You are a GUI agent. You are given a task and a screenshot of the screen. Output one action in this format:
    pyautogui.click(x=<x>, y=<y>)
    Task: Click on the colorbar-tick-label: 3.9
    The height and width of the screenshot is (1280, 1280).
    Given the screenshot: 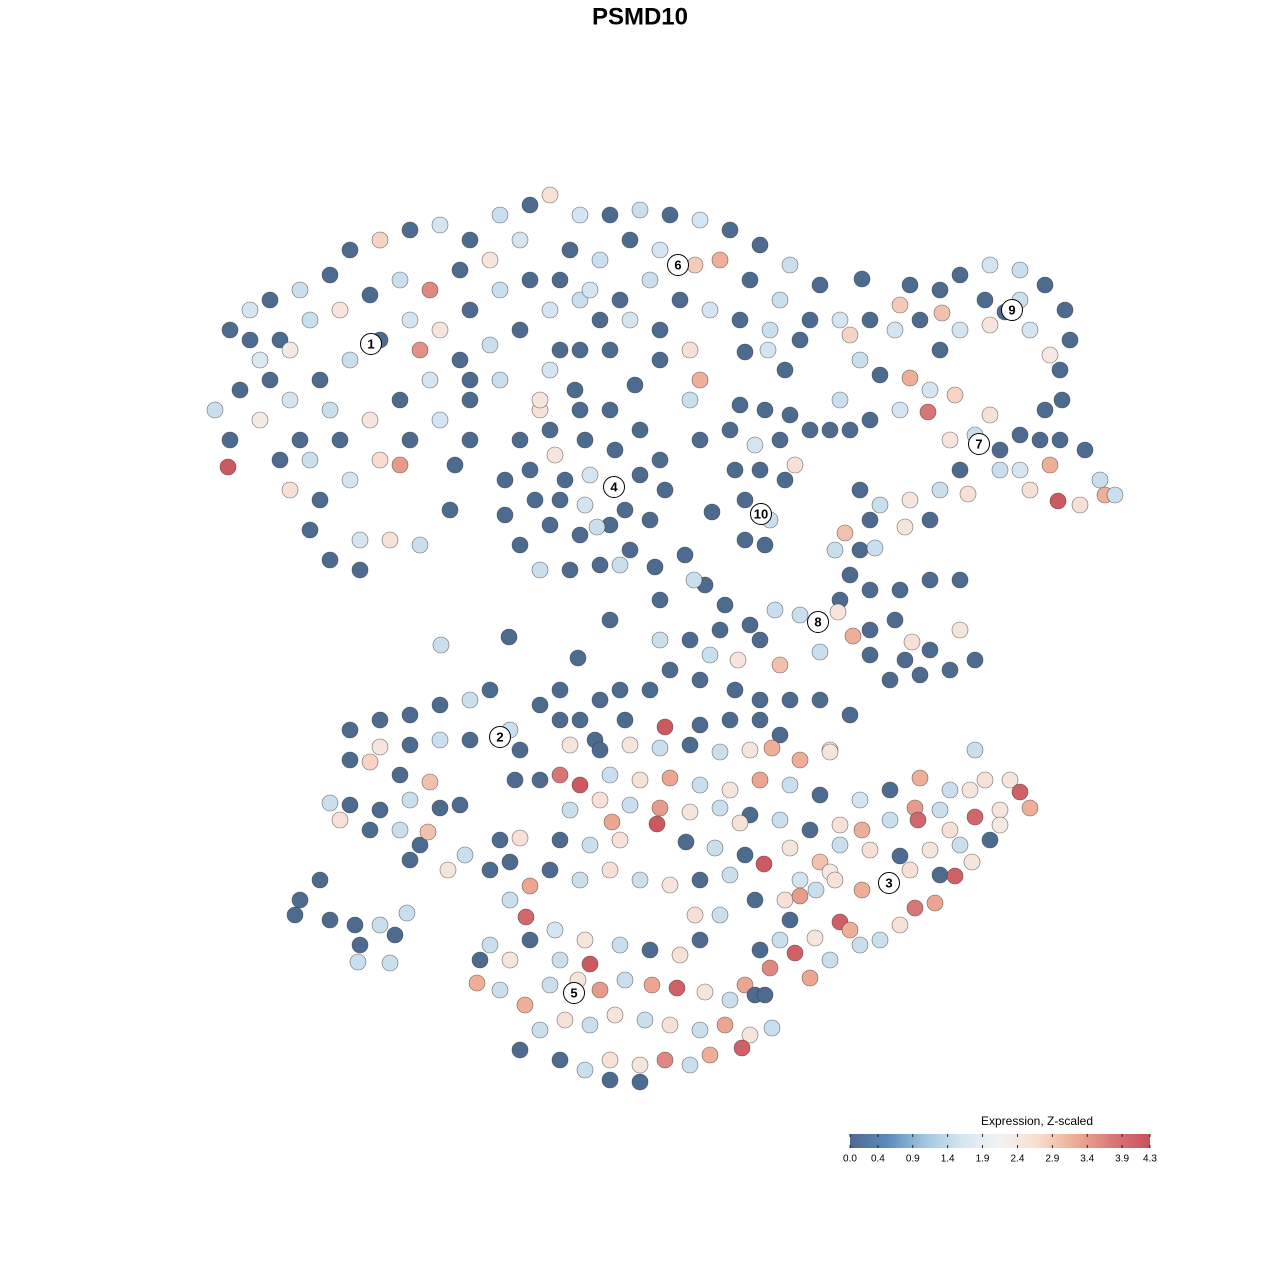 What is the action you would take?
    pyautogui.click(x=1122, y=1159)
    